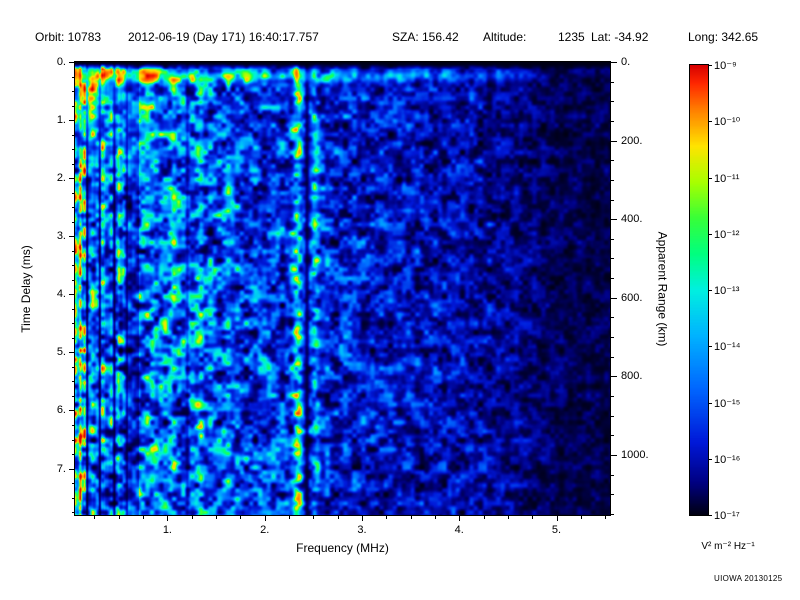 This screenshot has width=800, height=600. What do you see at coordinates (362, 530) in the screenshot?
I see `x-tick-label: 3.` at bounding box center [362, 530].